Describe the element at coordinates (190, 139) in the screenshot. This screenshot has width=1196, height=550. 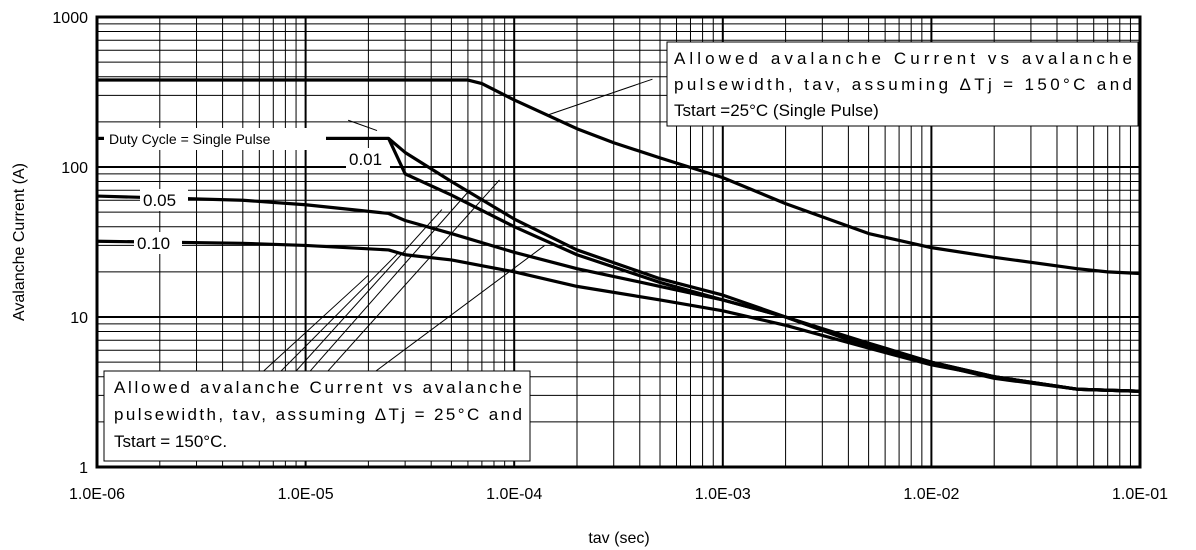
I see `duty-cycle-label: Duty Cycle = Single Pulse` at that location.